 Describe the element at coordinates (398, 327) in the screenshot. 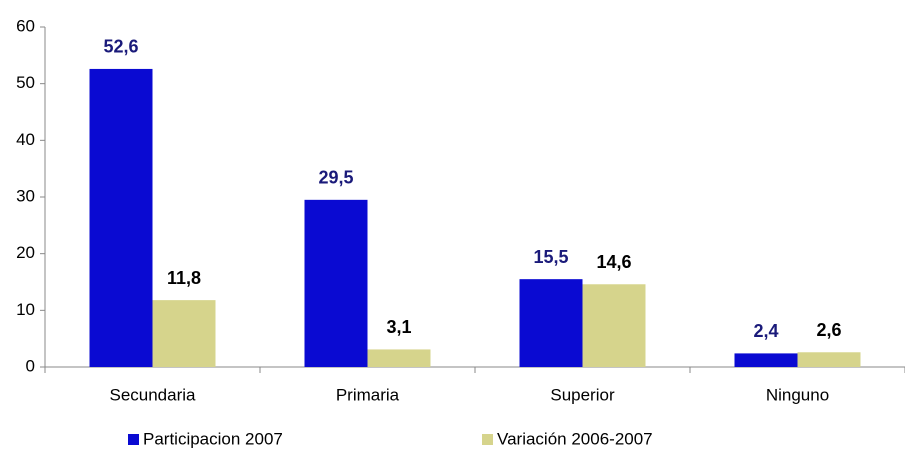

I see `value-label: 3,1` at that location.